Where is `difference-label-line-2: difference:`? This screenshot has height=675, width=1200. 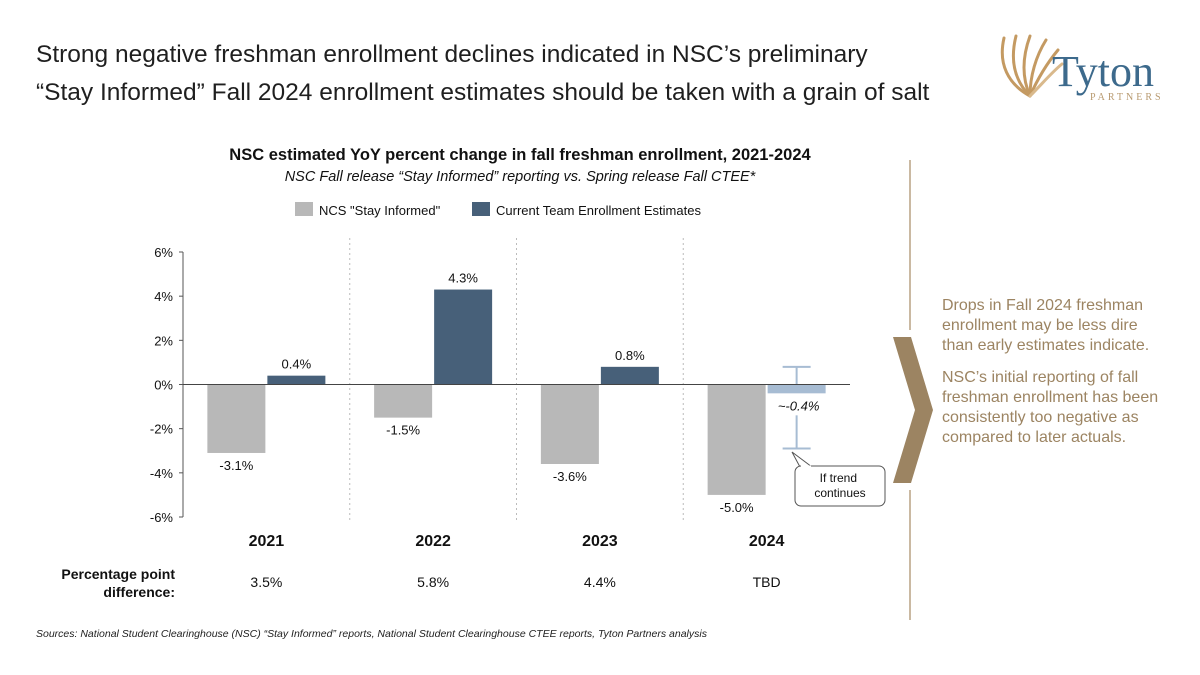 difference-label-line-2: difference: is located at coordinates (139, 592).